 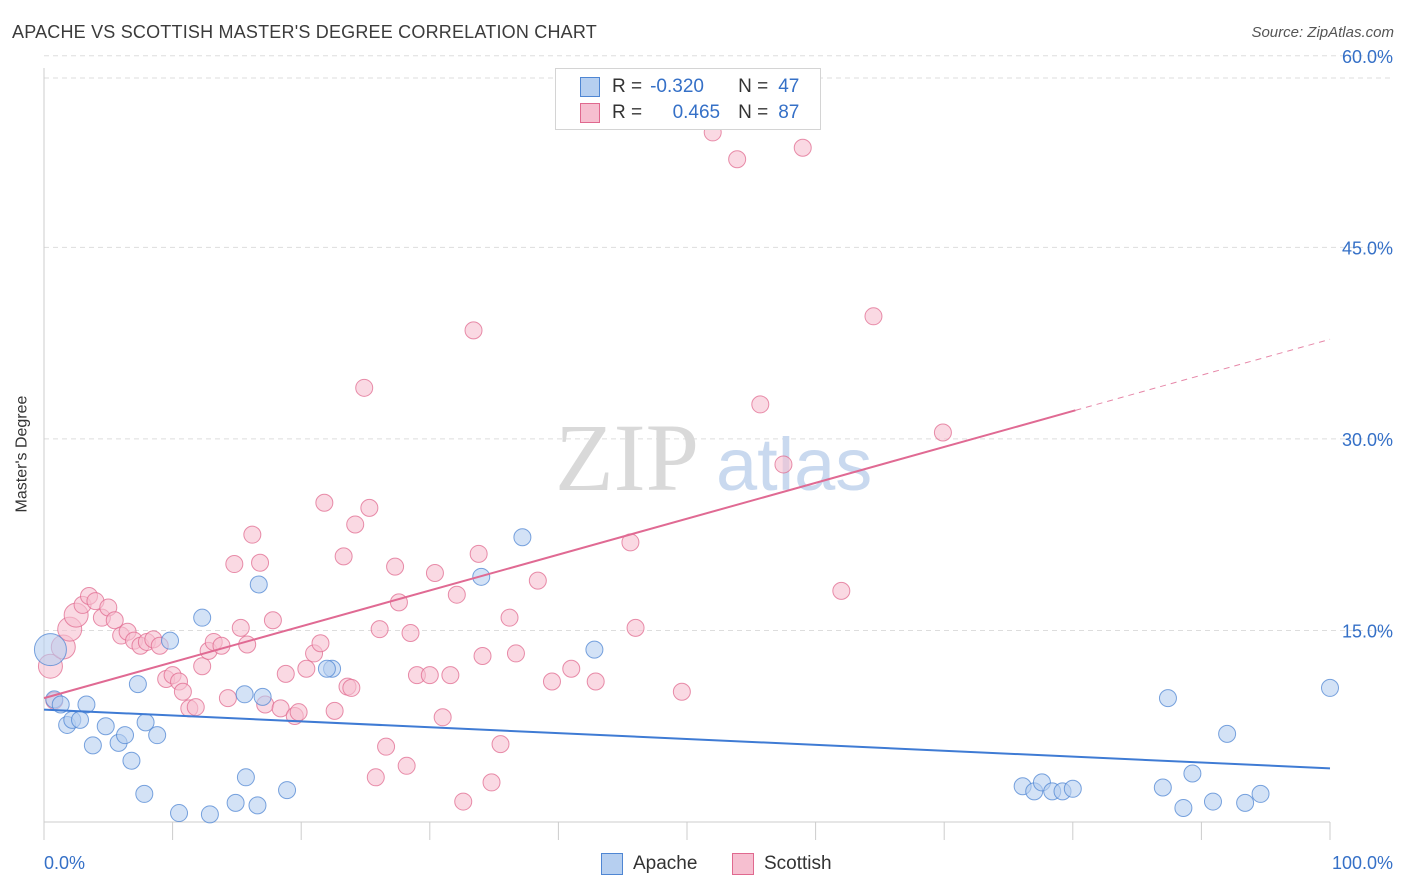 What do you see at coordinates (1367, 344) in the screenshot?
I see `y-tick-labels: 15.0% 30.0% 45.0% 60.0%` at bounding box center [1367, 344].